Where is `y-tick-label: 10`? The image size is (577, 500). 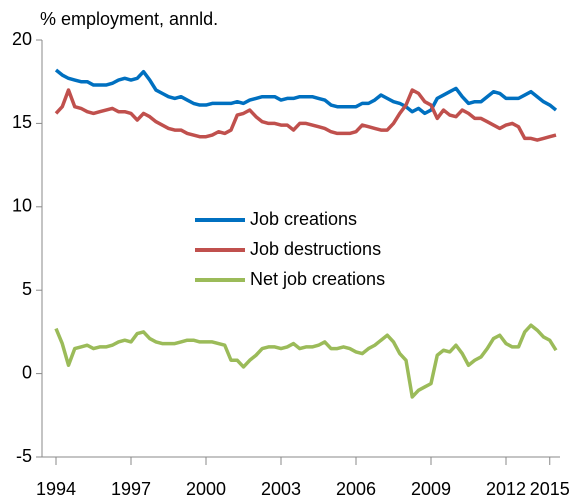 y-tick-label: 10 is located at coordinates (22, 206).